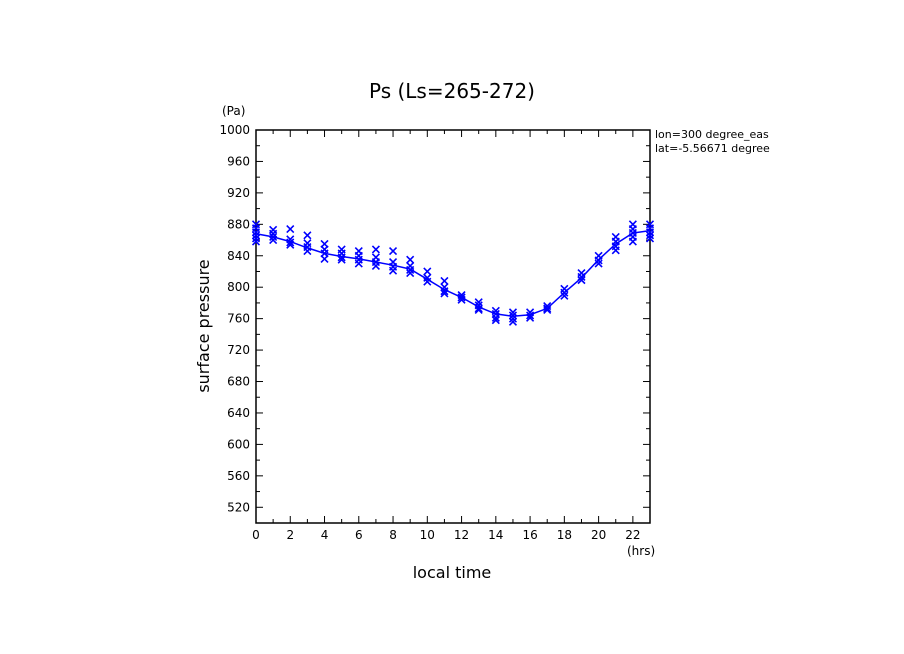  What do you see at coordinates (238, 350) in the screenshot?
I see `y-tick-label: 720` at bounding box center [238, 350].